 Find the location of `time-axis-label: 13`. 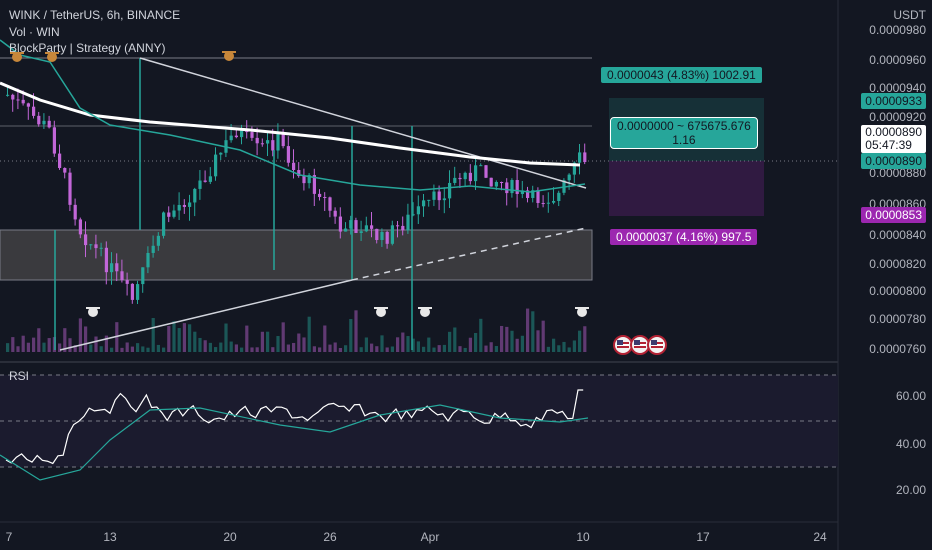

time-axis-label: 13 is located at coordinates (110, 537).